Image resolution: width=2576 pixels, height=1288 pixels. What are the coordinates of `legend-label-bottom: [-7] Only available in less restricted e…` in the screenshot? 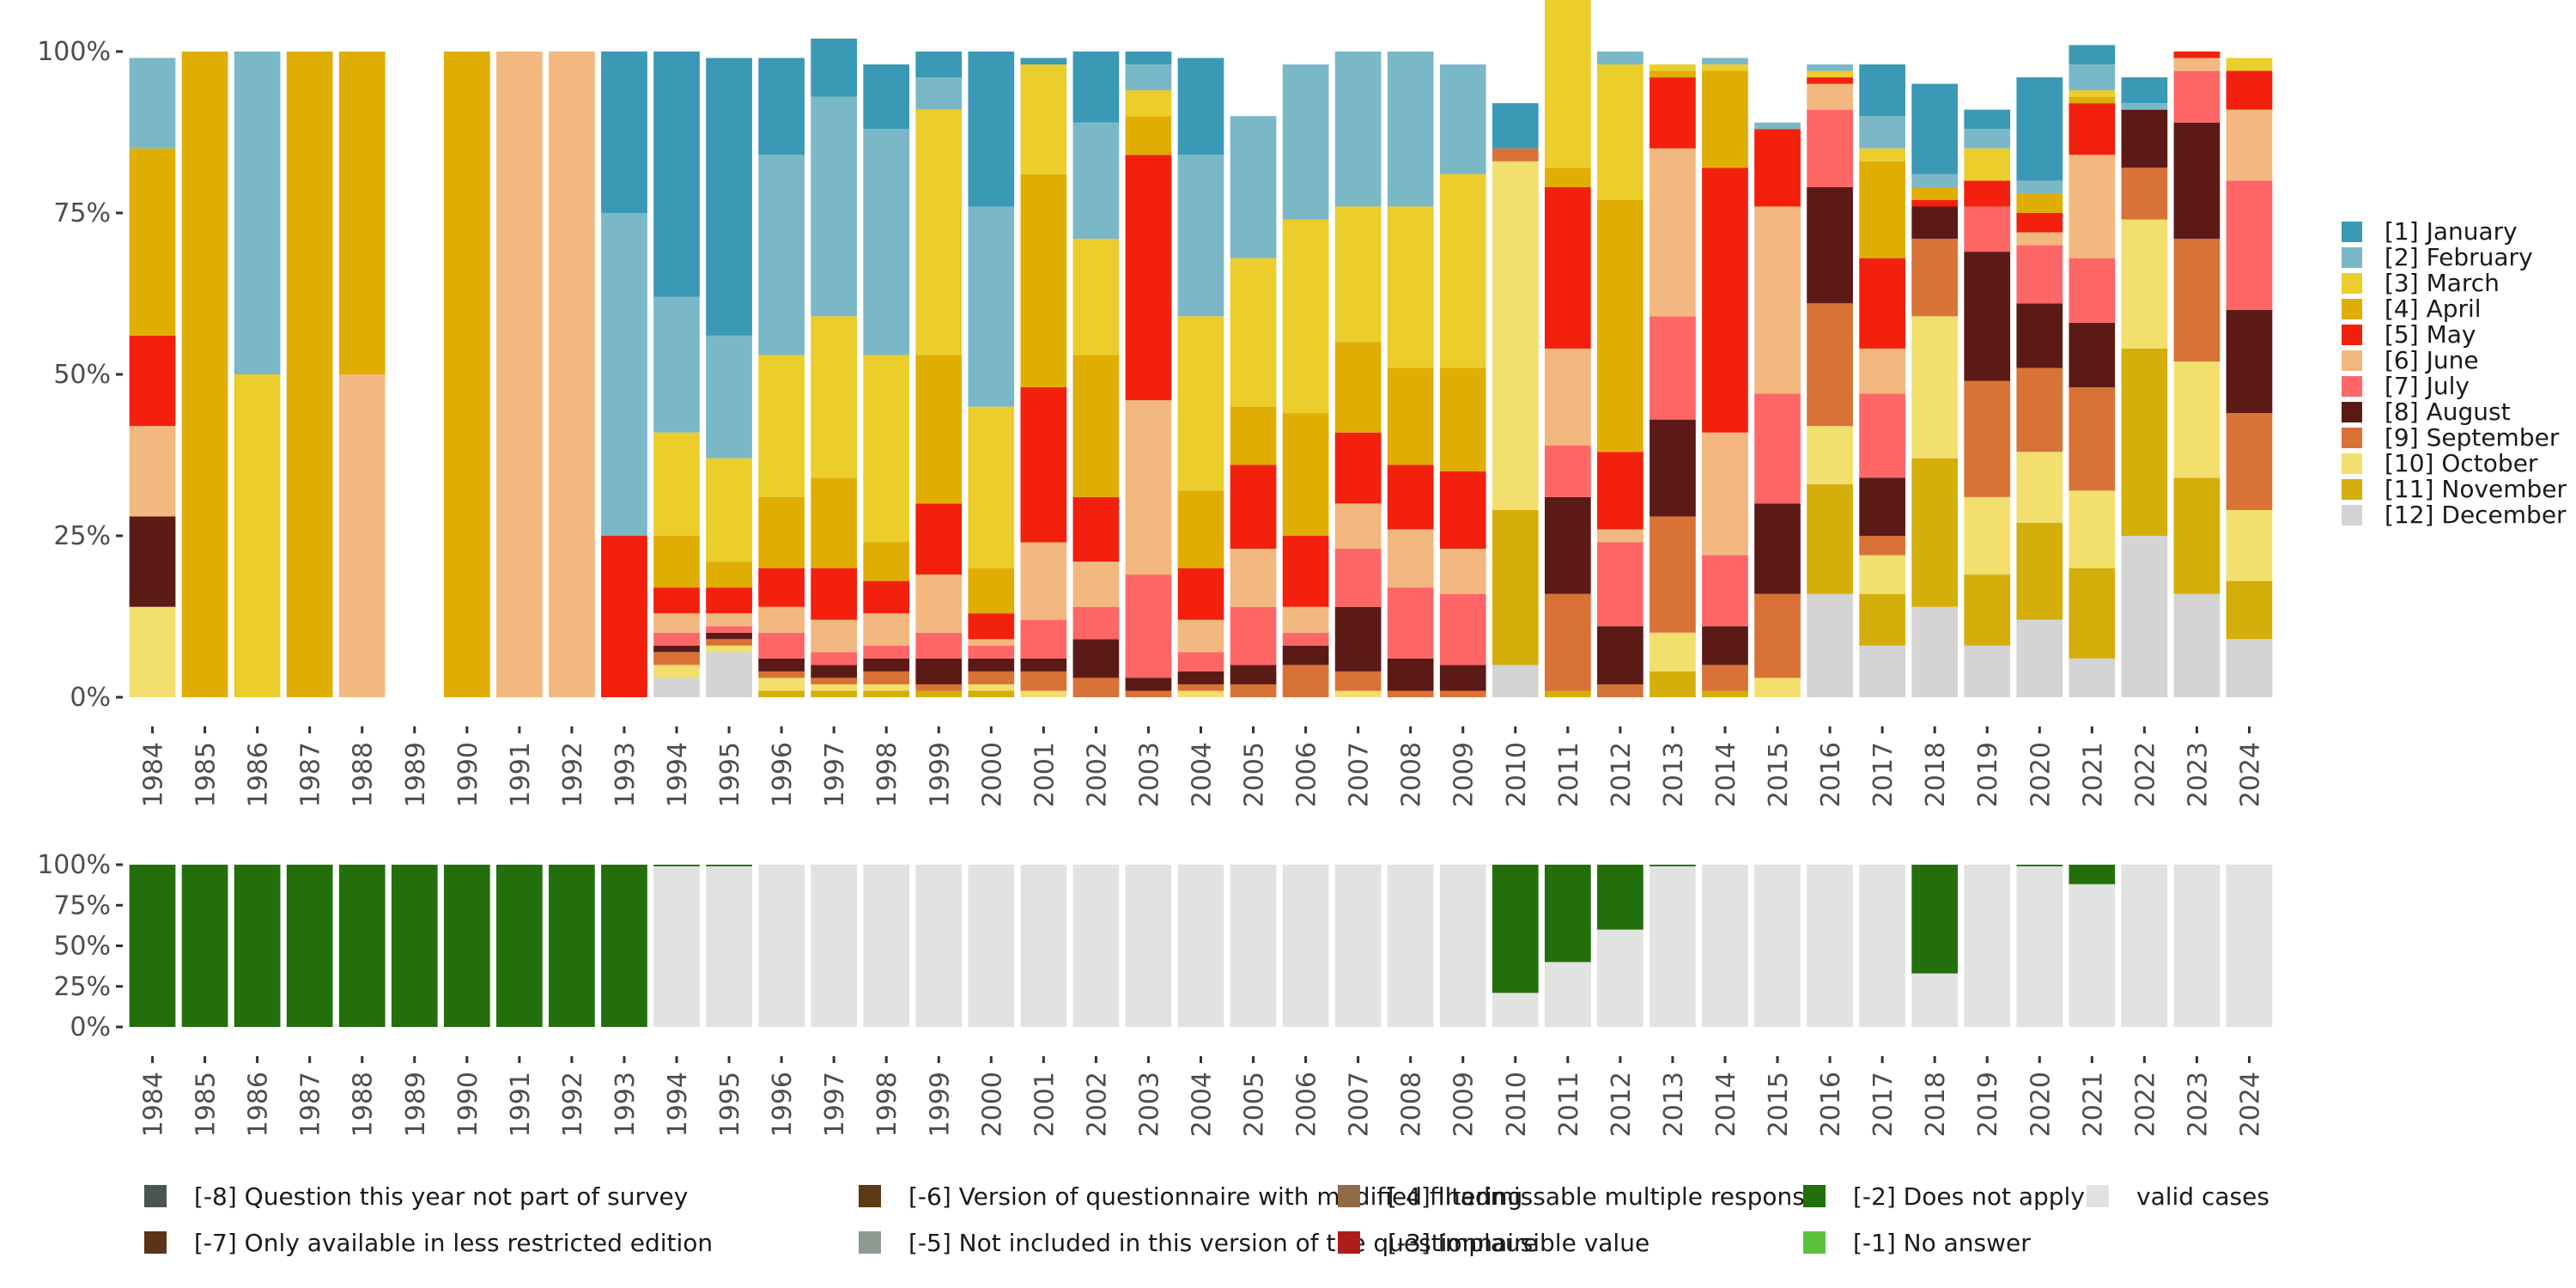 It's located at (453, 1243).